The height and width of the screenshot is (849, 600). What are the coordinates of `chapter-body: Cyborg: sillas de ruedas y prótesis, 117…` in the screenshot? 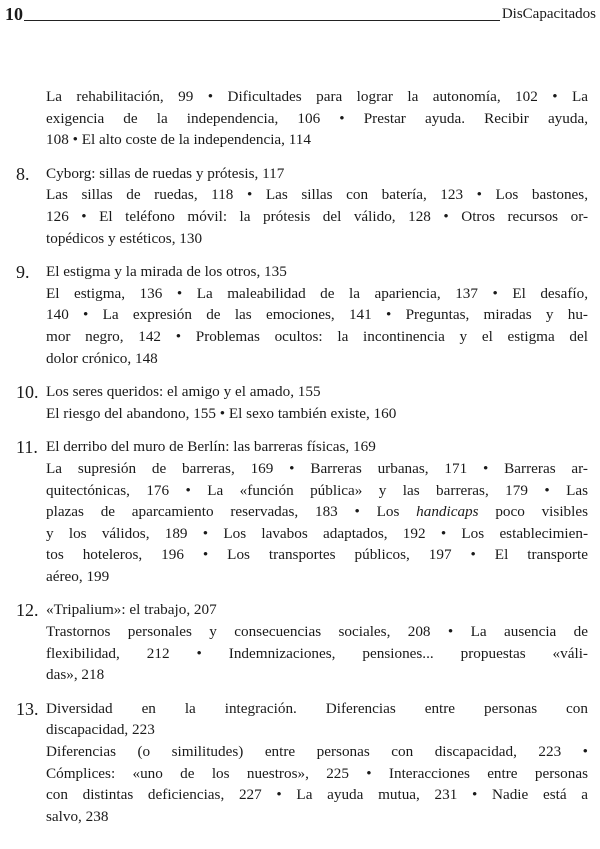 It's located at (317, 206).